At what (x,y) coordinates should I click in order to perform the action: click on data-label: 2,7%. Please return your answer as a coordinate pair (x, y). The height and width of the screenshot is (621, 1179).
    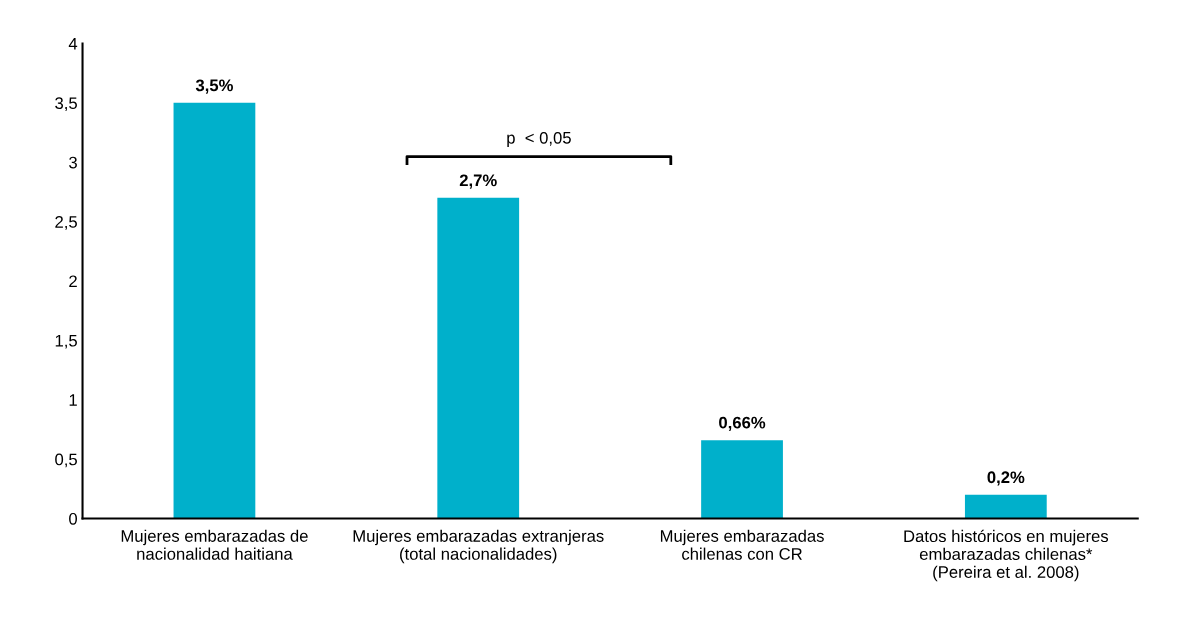
    Looking at the image, I should click on (478, 181).